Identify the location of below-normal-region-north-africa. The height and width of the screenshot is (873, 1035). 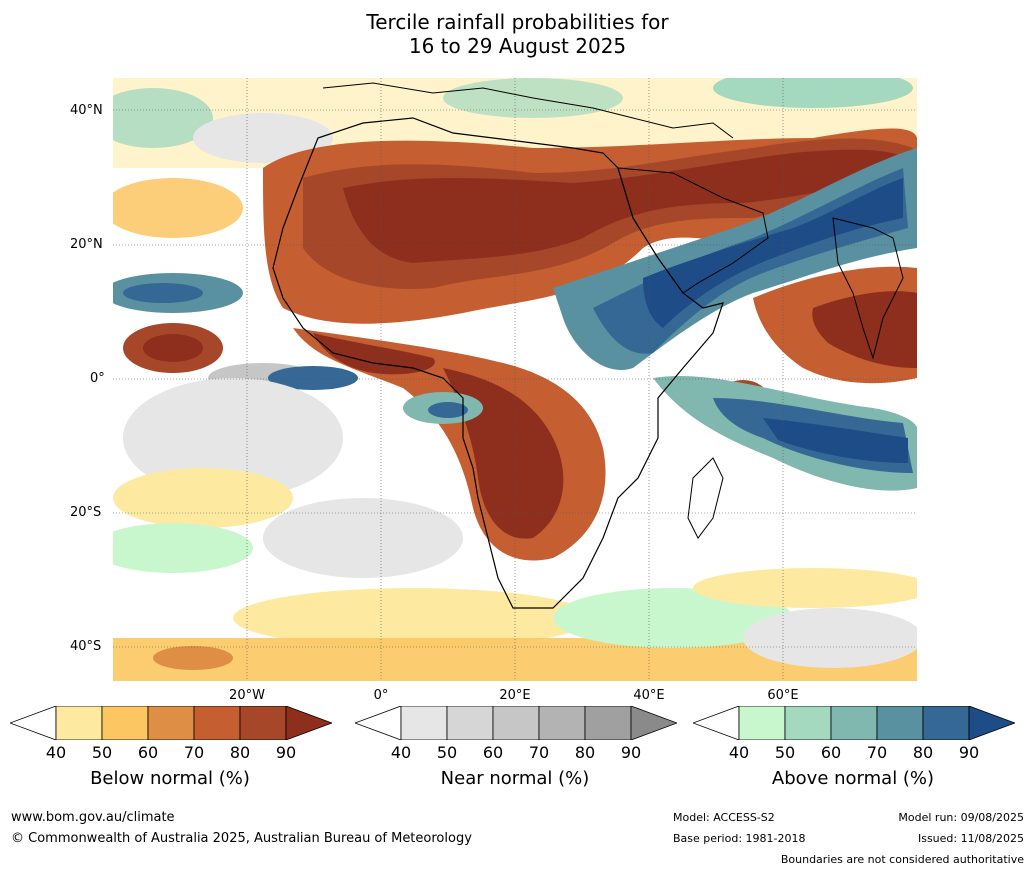
(590, 226).